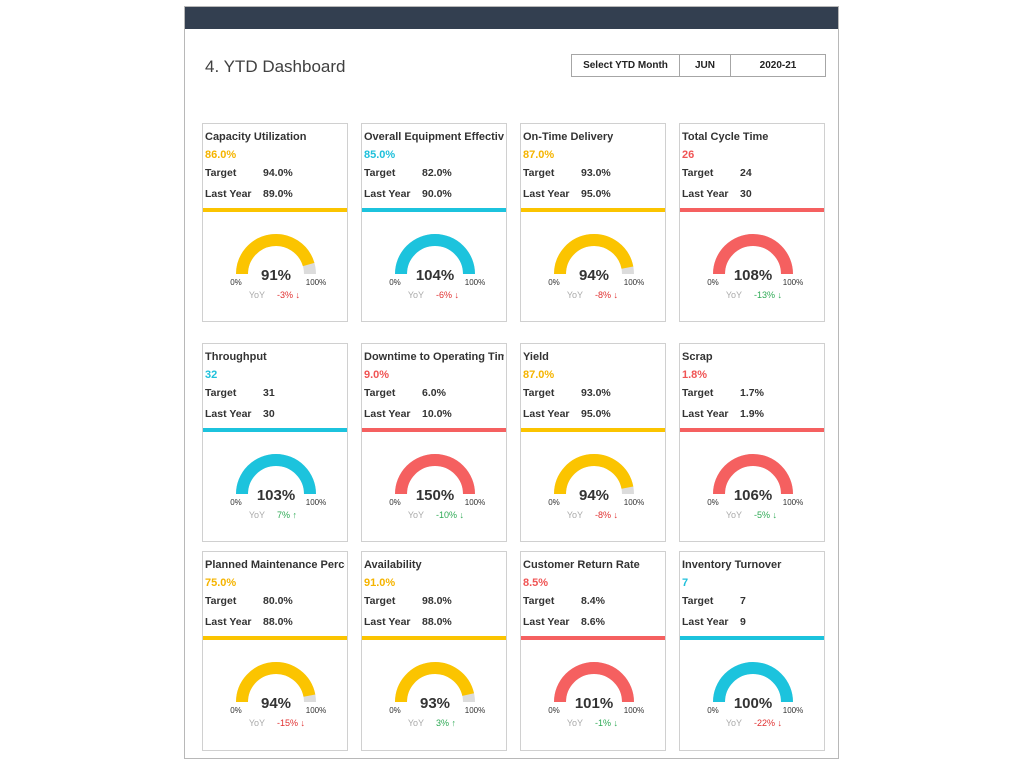  Describe the element at coordinates (221, 155) in the screenshot. I see `kpi-value: 86.0%` at that location.